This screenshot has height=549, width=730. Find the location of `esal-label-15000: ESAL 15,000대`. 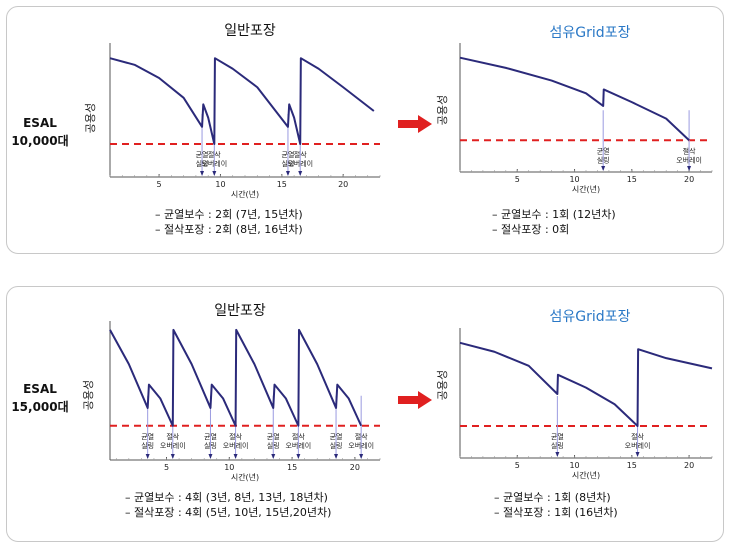

esal-label-15000: ESAL 15,000대 is located at coordinates (40, 398).